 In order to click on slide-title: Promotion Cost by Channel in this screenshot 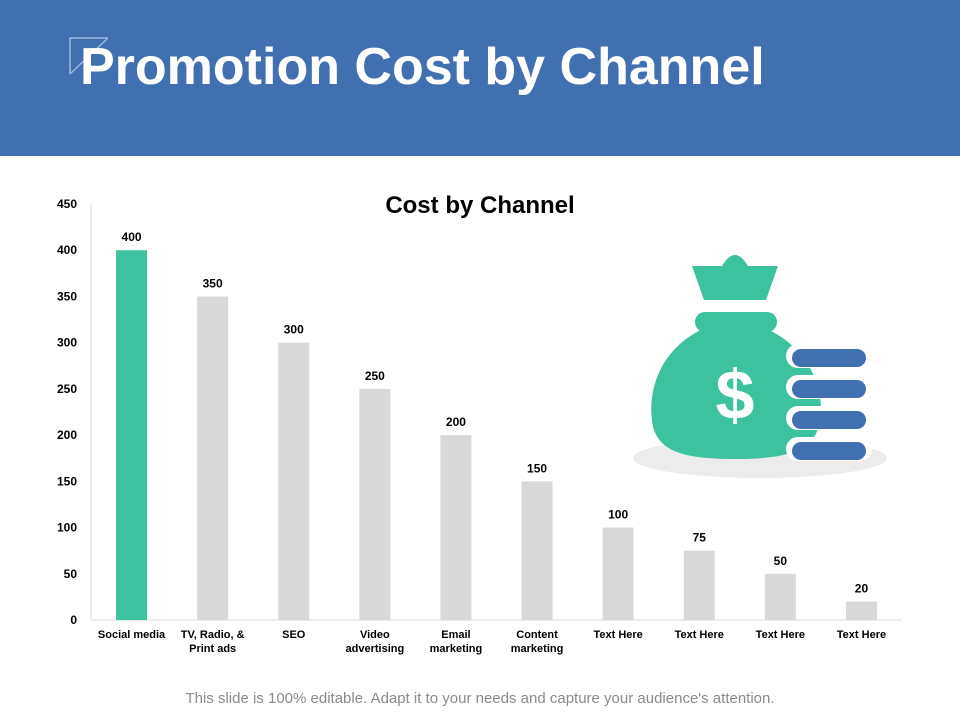, I will do `click(422, 67)`.